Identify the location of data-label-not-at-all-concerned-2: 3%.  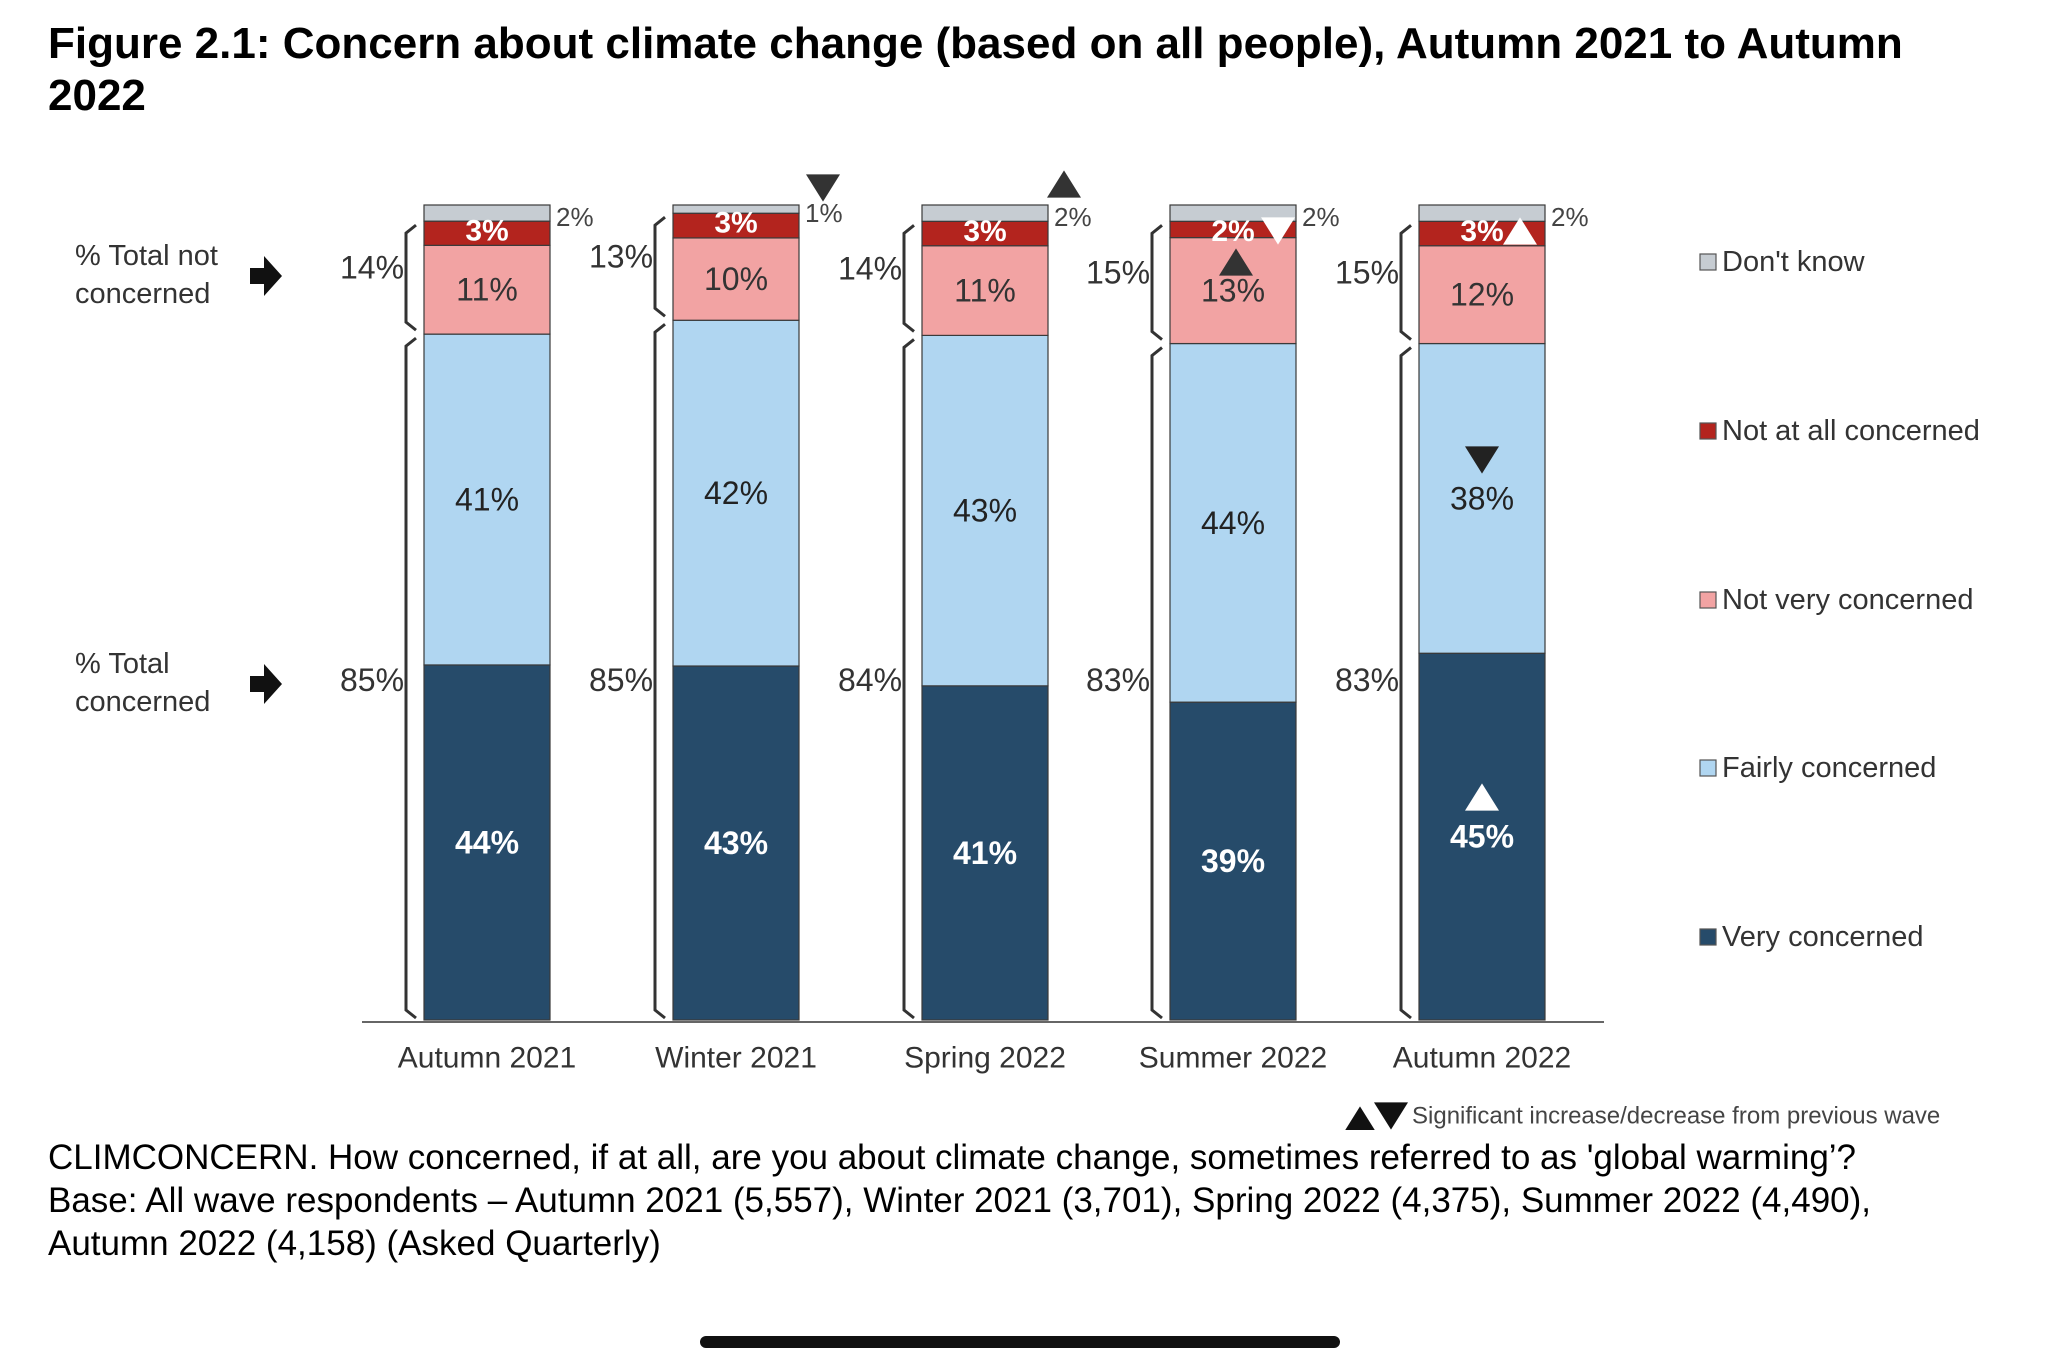
(735, 223).